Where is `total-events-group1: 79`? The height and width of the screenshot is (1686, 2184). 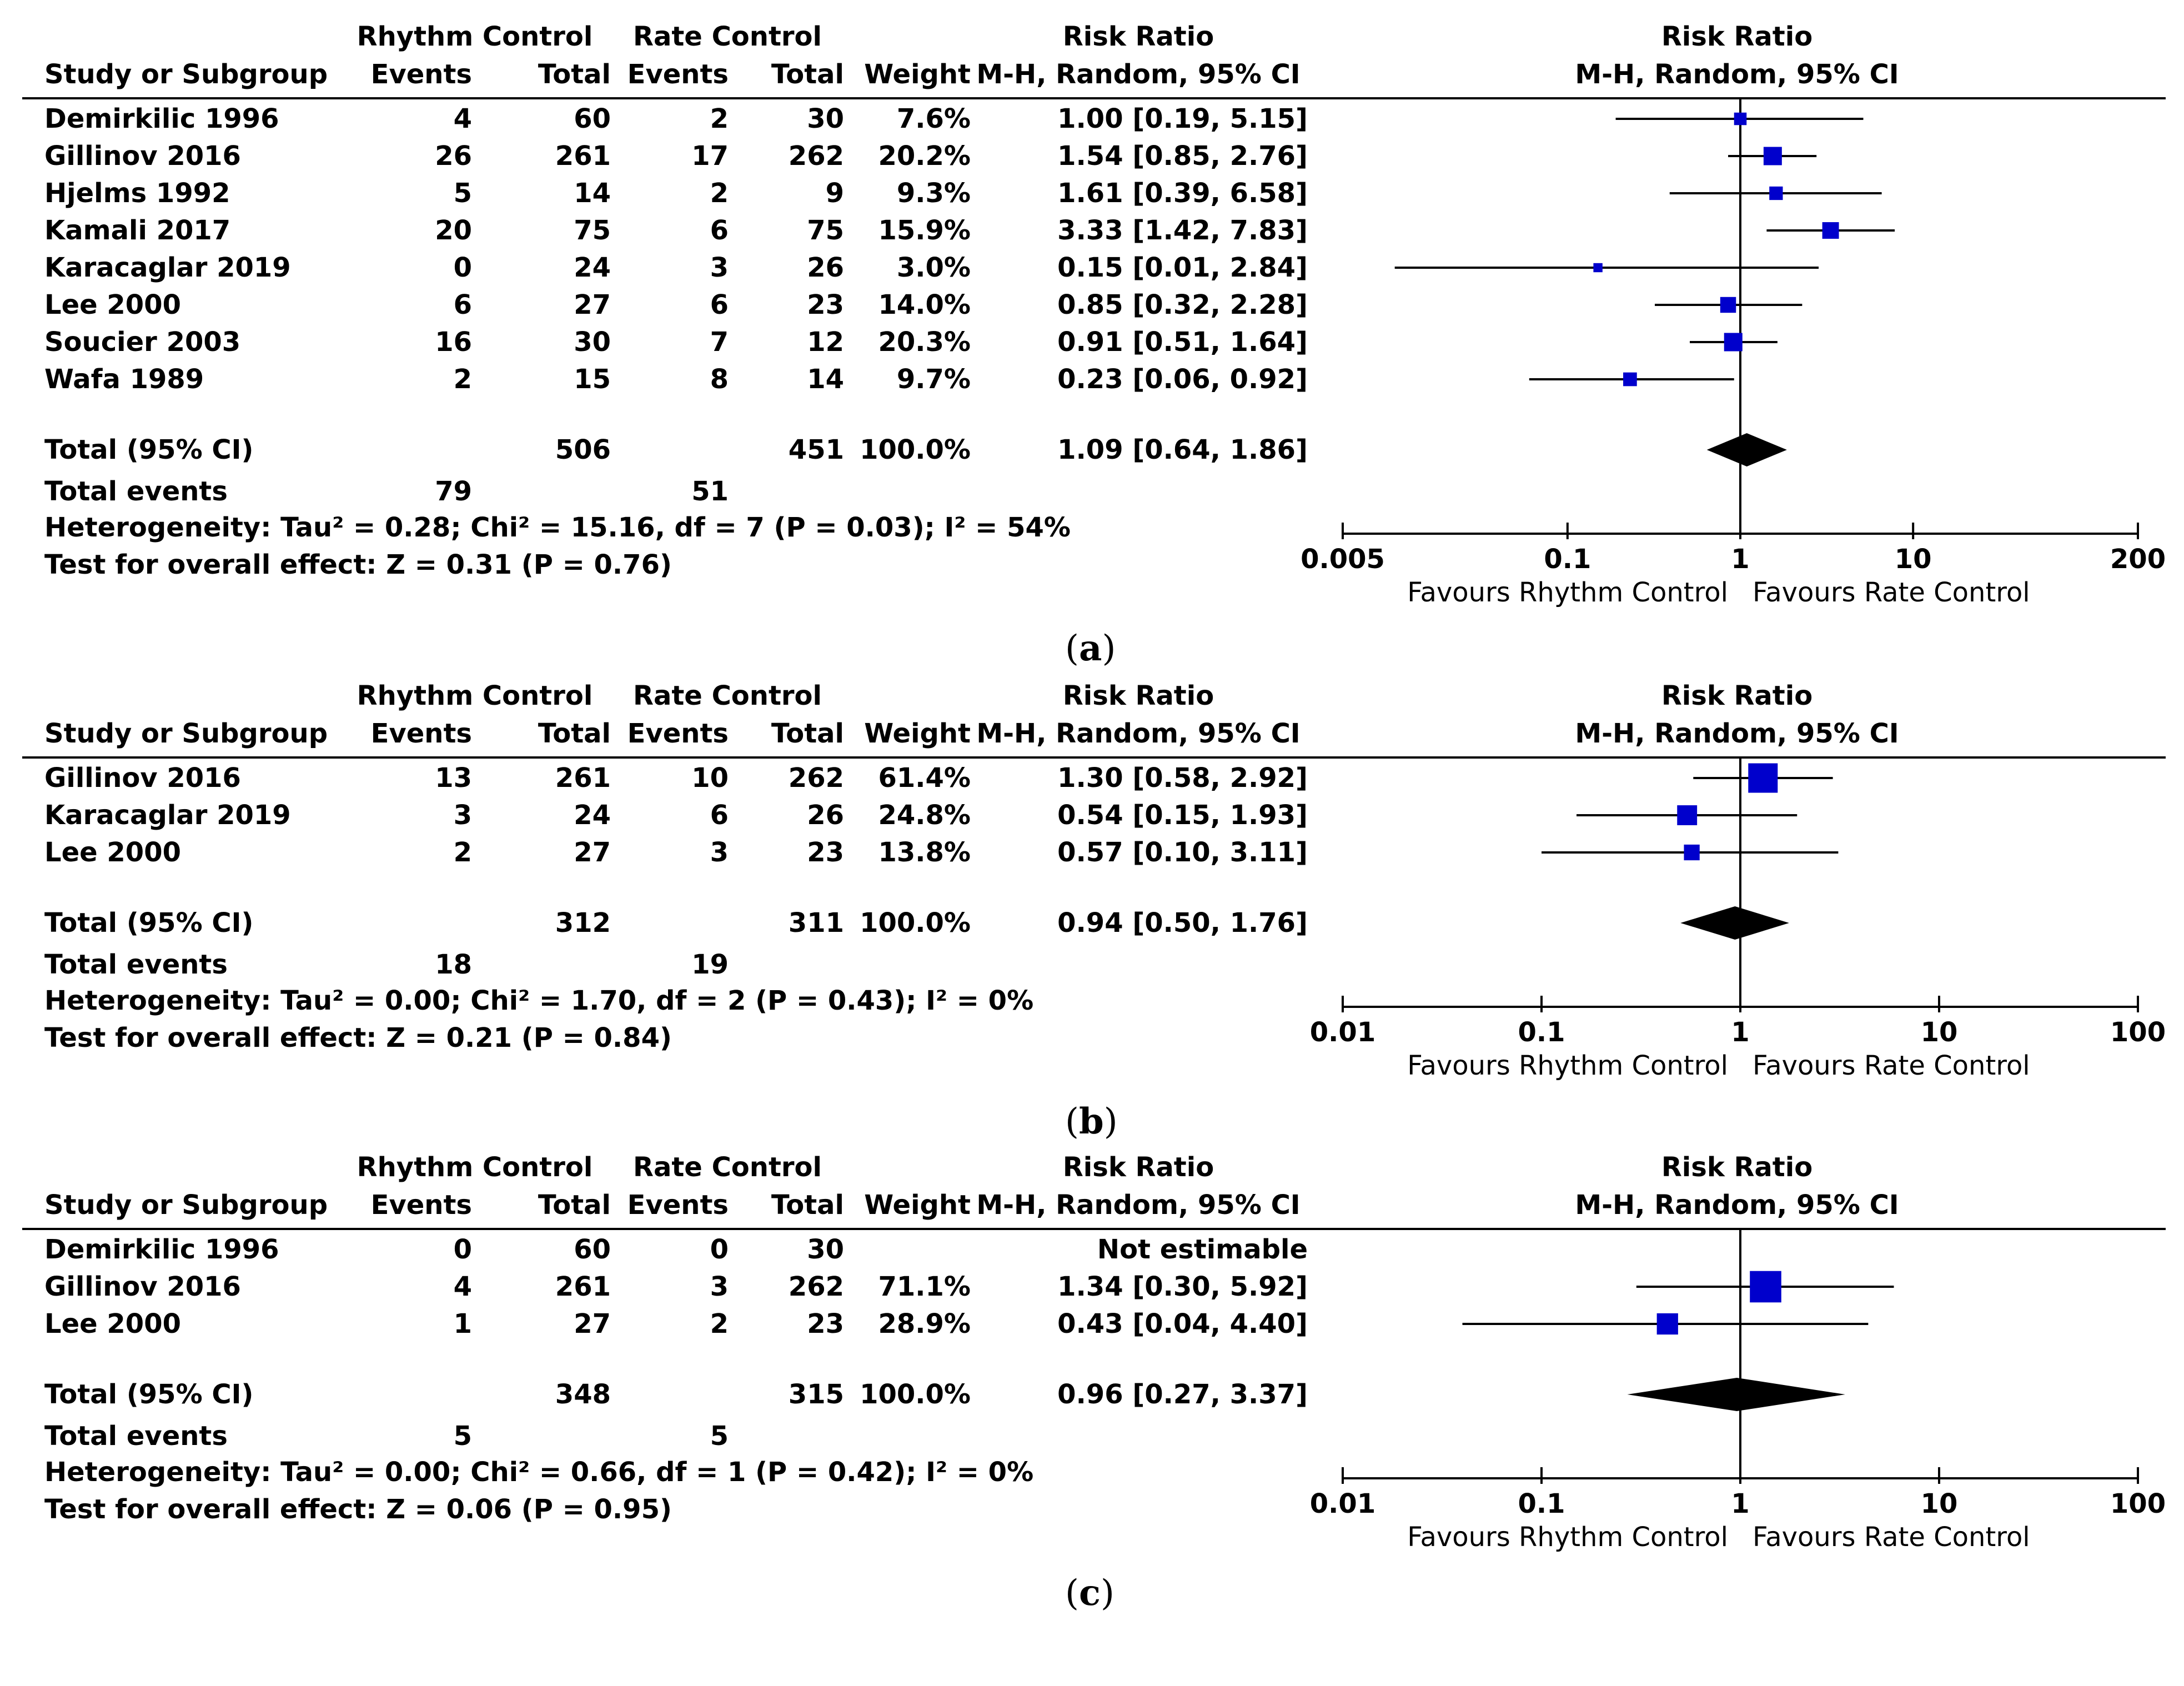
total-events-group1: 79 is located at coordinates (453, 491).